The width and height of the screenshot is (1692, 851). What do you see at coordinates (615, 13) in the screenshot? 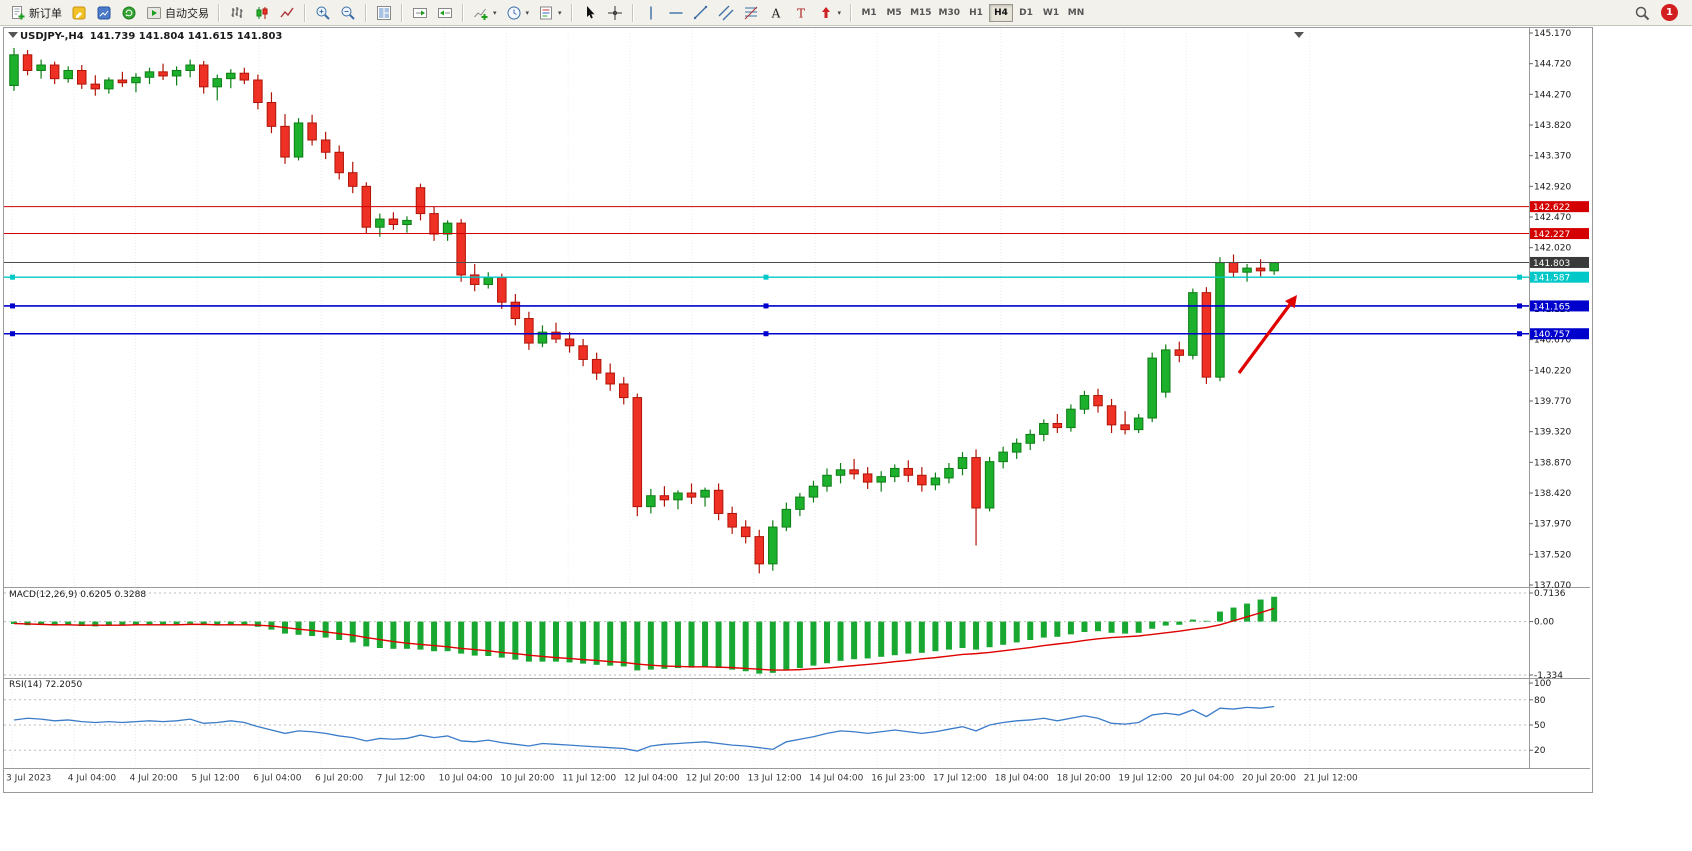
I see `crosshair-button` at bounding box center [615, 13].